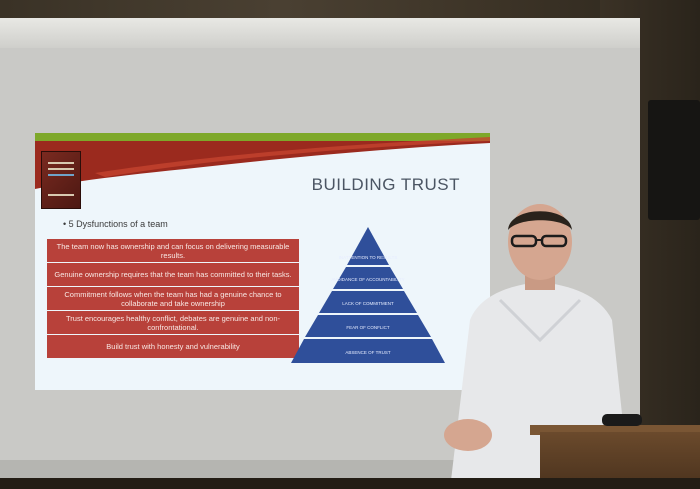 The height and width of the screenshot is (489, 700). I want to click on book-cover-image, so click(61, 180).